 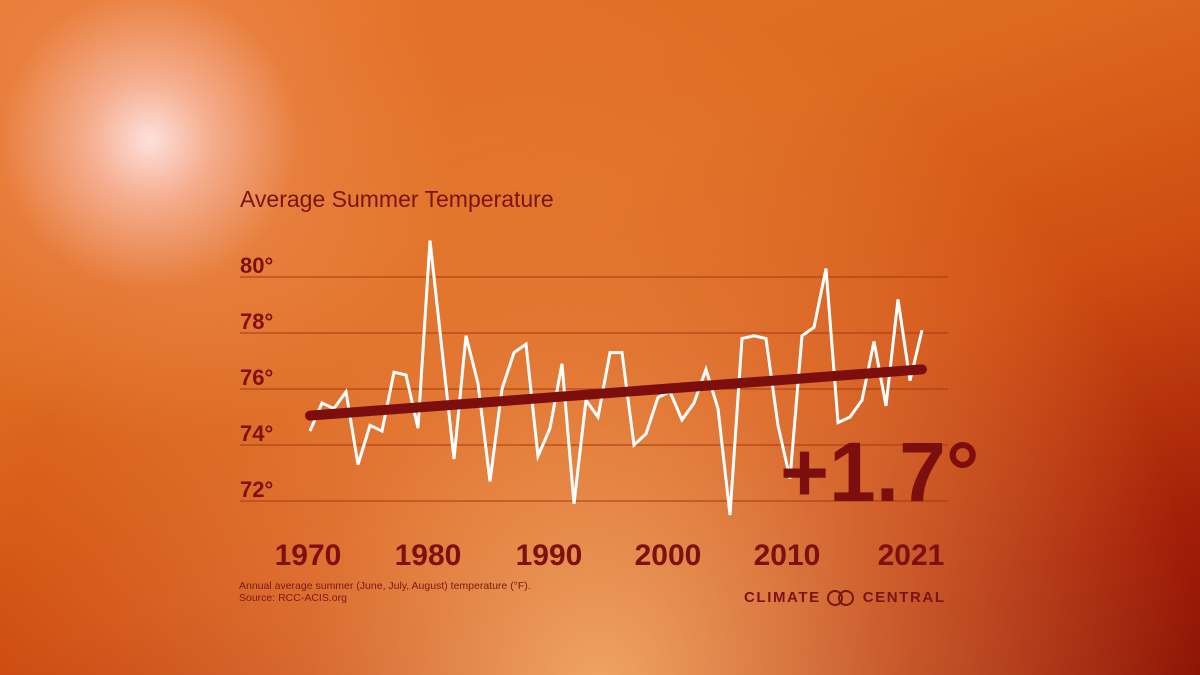 I want to click on logo-rings-icon, so click(x=841, y=597).